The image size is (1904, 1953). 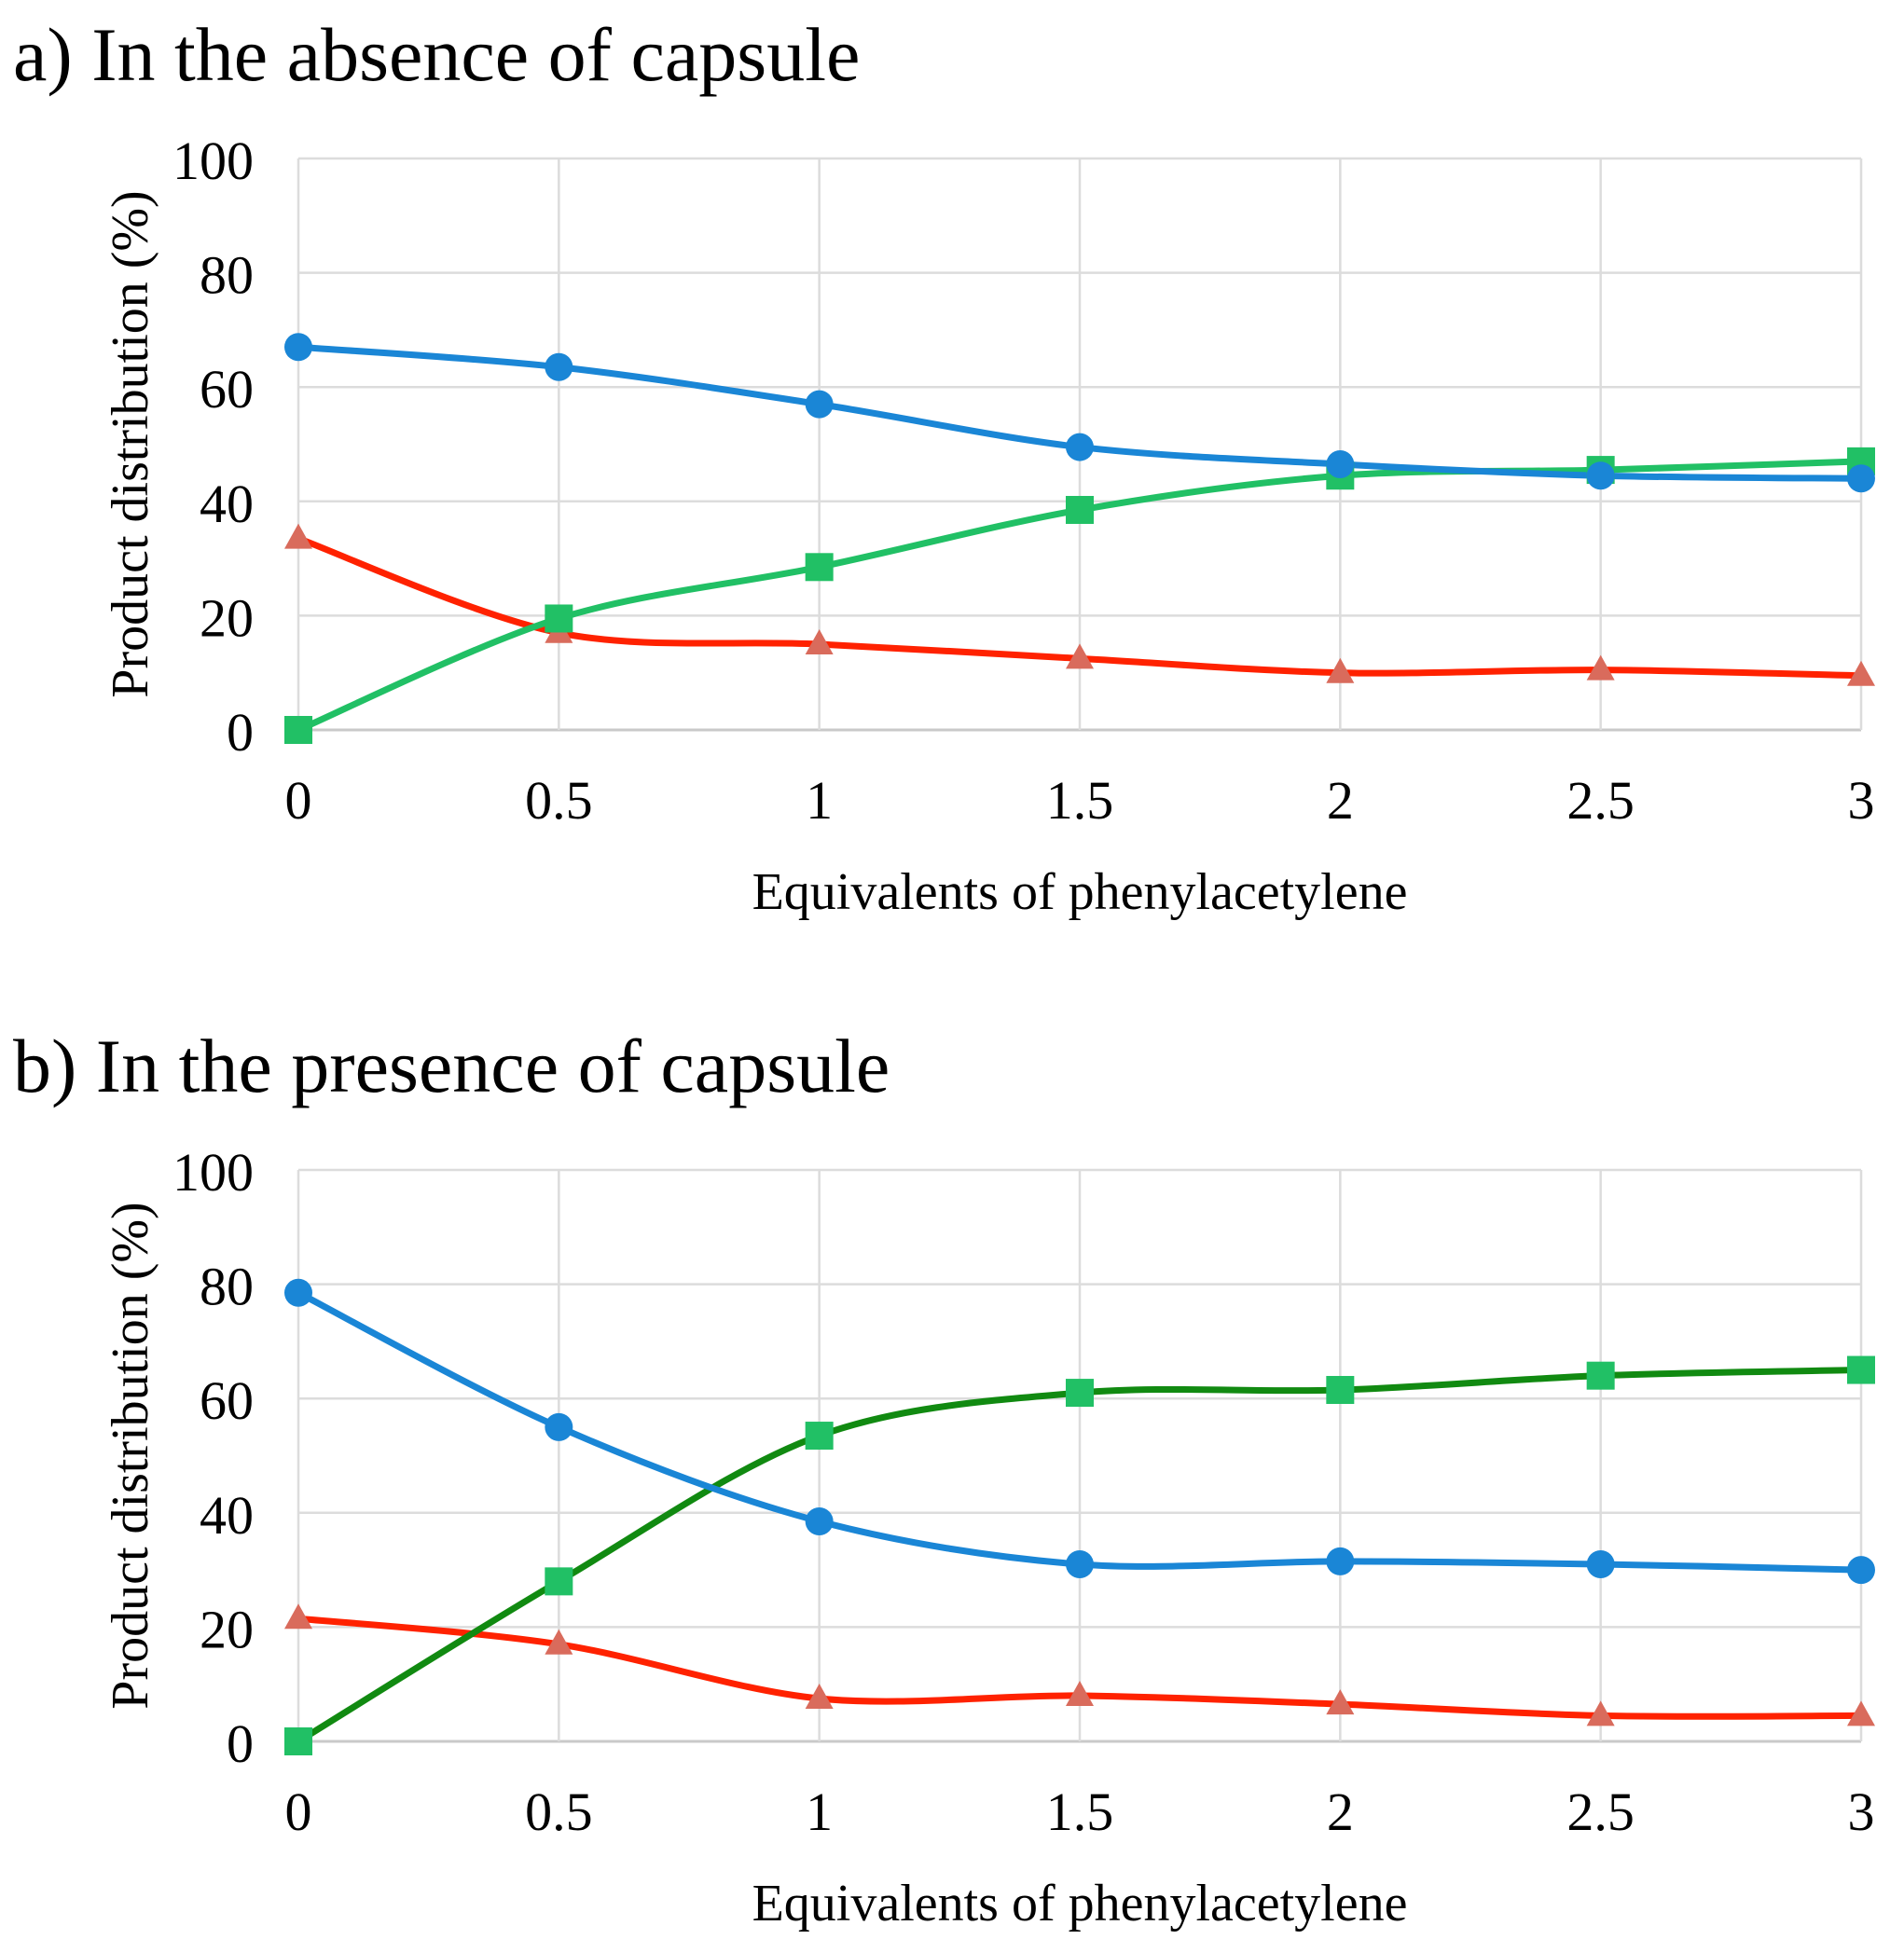 What do you see at coordinates (437, 54) in the screenshot?
I see `chart-title: a) In the absence of capsule` at bounding box center [437, 54].